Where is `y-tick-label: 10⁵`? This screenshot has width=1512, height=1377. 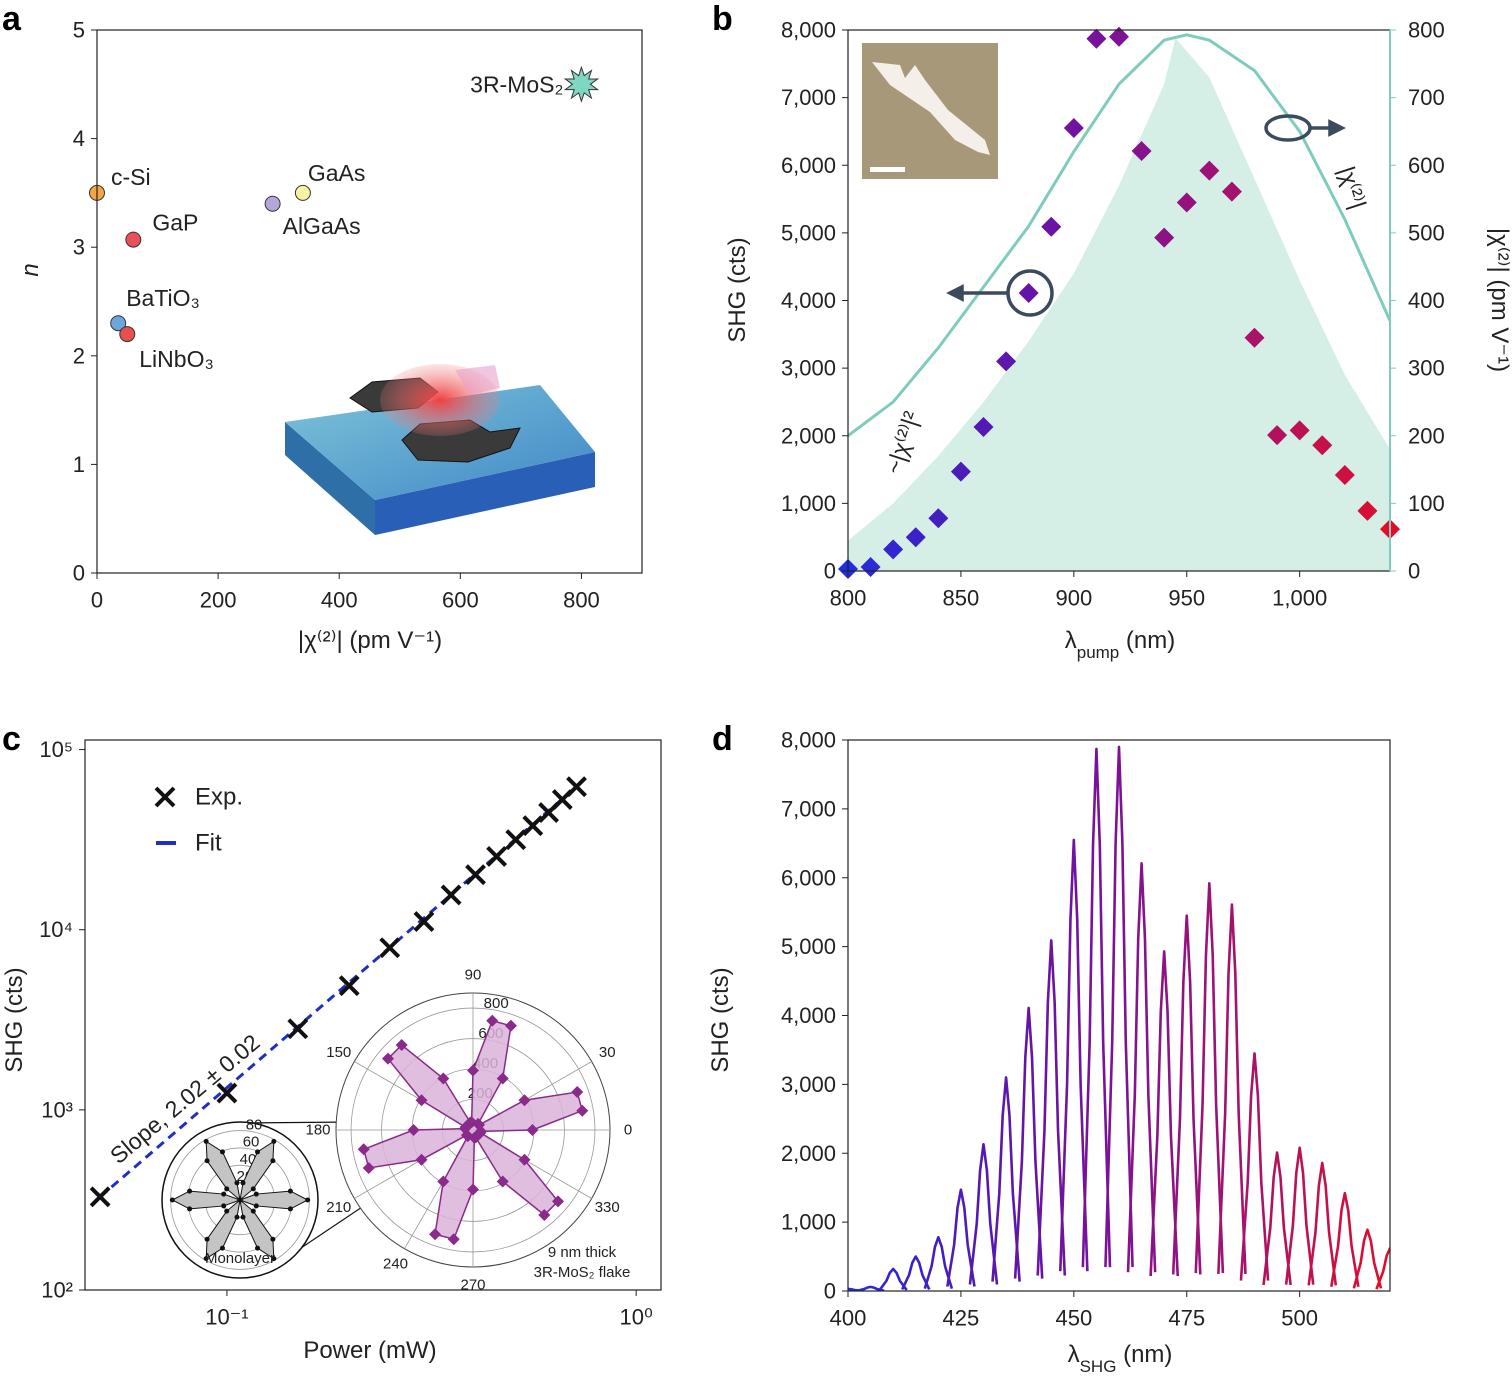 y-tick-label: 10⁵ is located at coordinates (56, 749).